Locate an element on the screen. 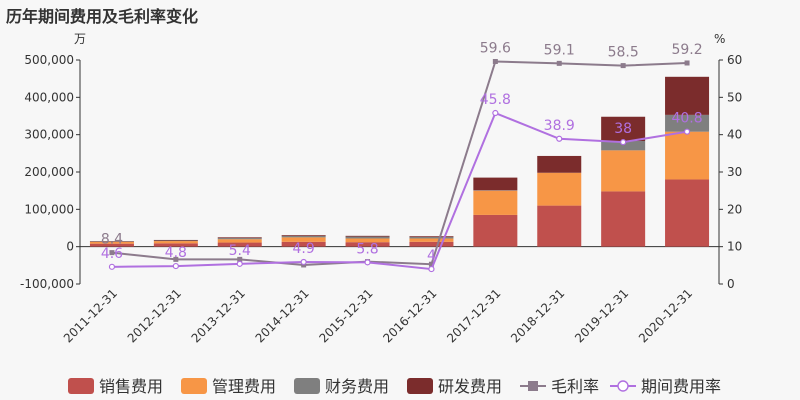  left-tick-label: 500,000 is located at coordinates (49, 60).